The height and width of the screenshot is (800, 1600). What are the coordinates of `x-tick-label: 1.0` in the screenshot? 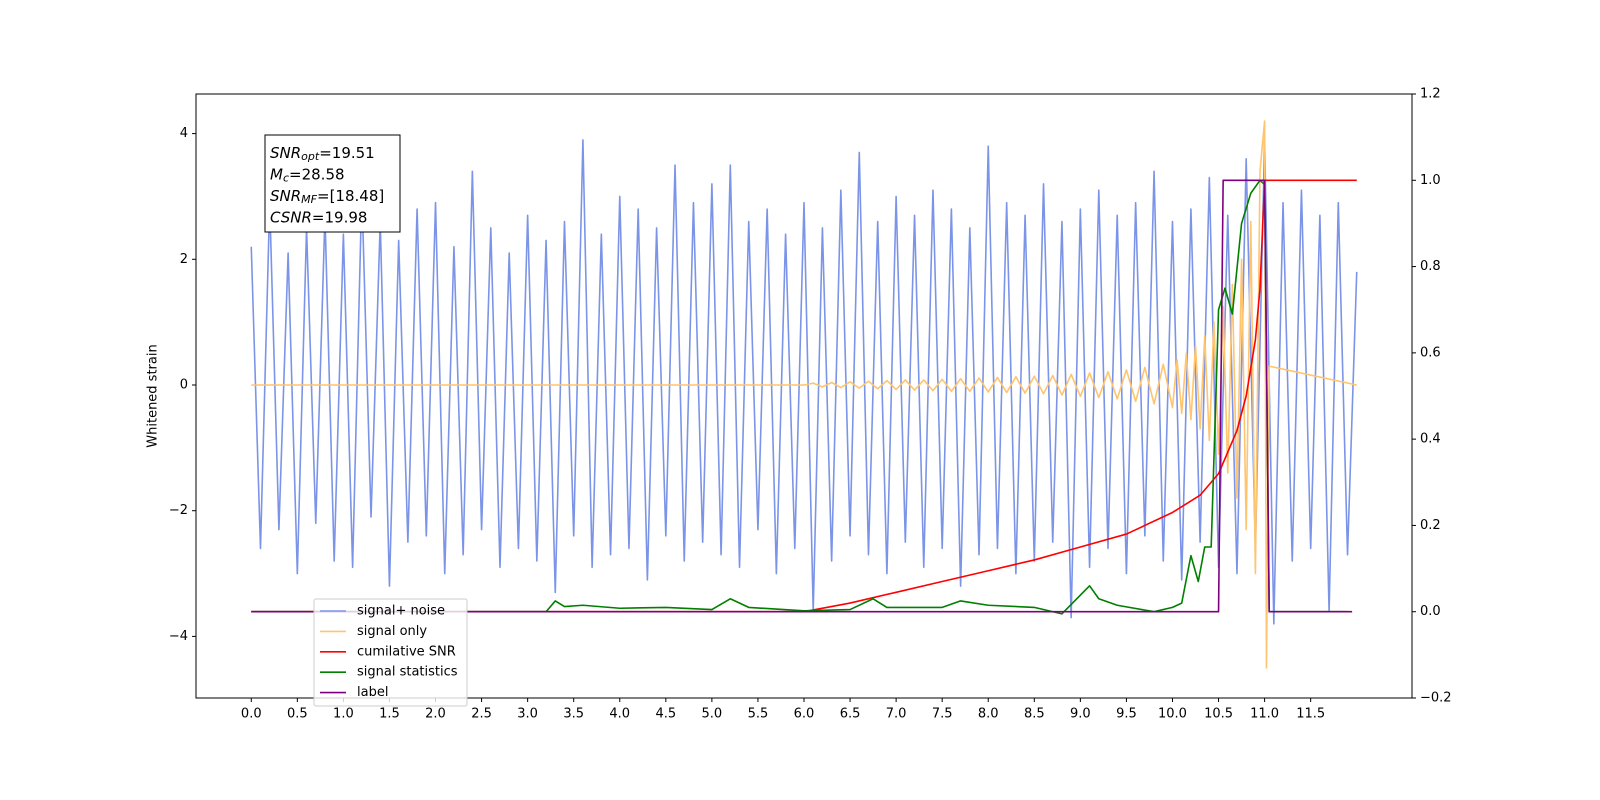 It's located at (343, 714).